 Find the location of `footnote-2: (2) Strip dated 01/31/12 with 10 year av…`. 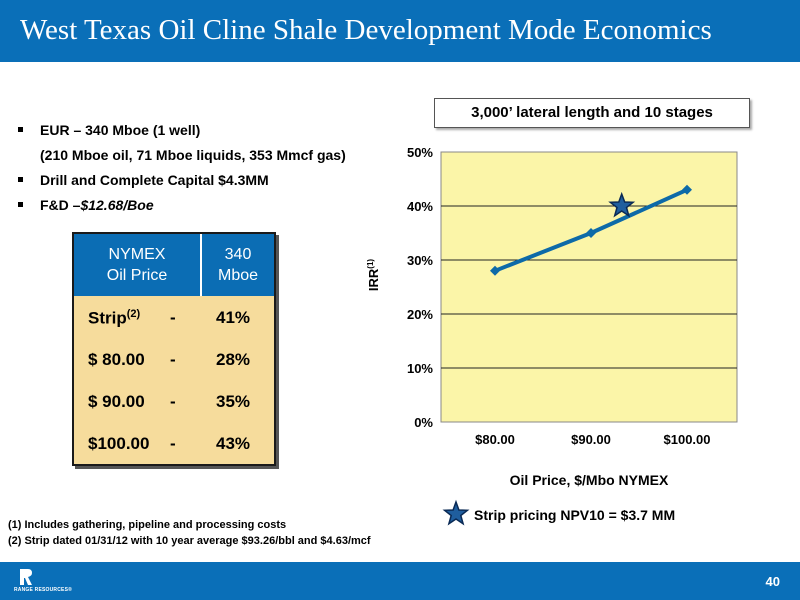

footnote-2: (2) Strip dated 01/31/12 with 10 year av… is located at coordinates (189, 541).